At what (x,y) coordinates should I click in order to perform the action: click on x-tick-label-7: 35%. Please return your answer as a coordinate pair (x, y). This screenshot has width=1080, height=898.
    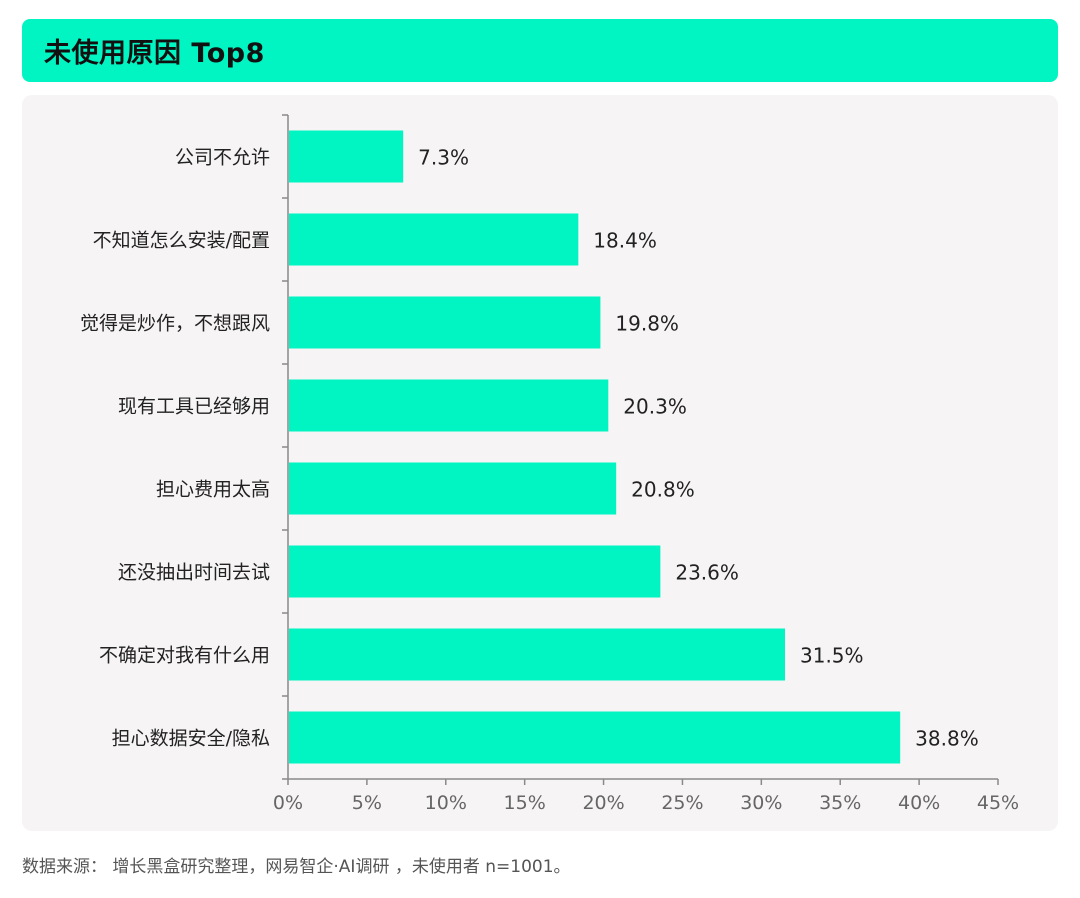
    Looking at the image, I should click on (840, 803).